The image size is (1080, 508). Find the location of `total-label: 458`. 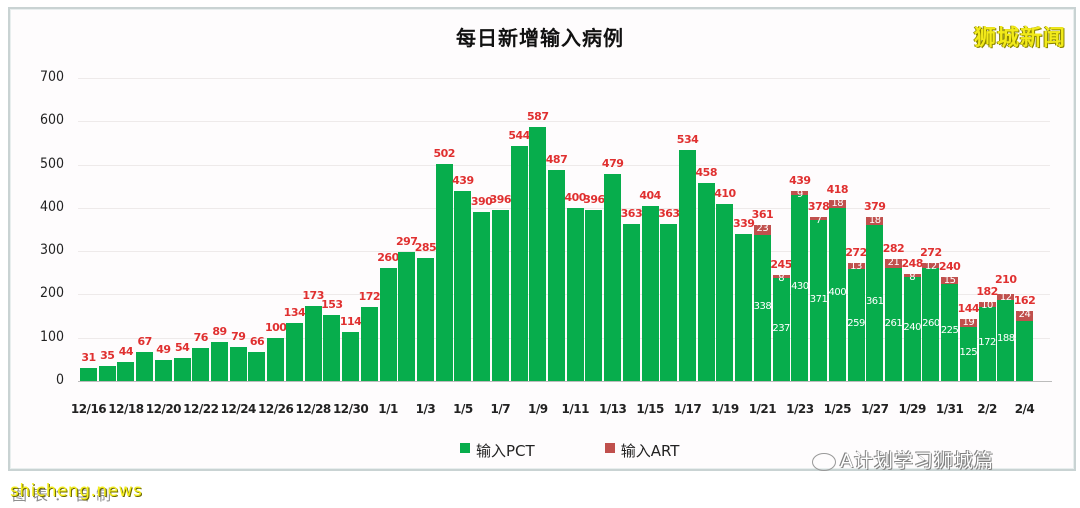

total-label: 458 is located at coordinates (706, 172).